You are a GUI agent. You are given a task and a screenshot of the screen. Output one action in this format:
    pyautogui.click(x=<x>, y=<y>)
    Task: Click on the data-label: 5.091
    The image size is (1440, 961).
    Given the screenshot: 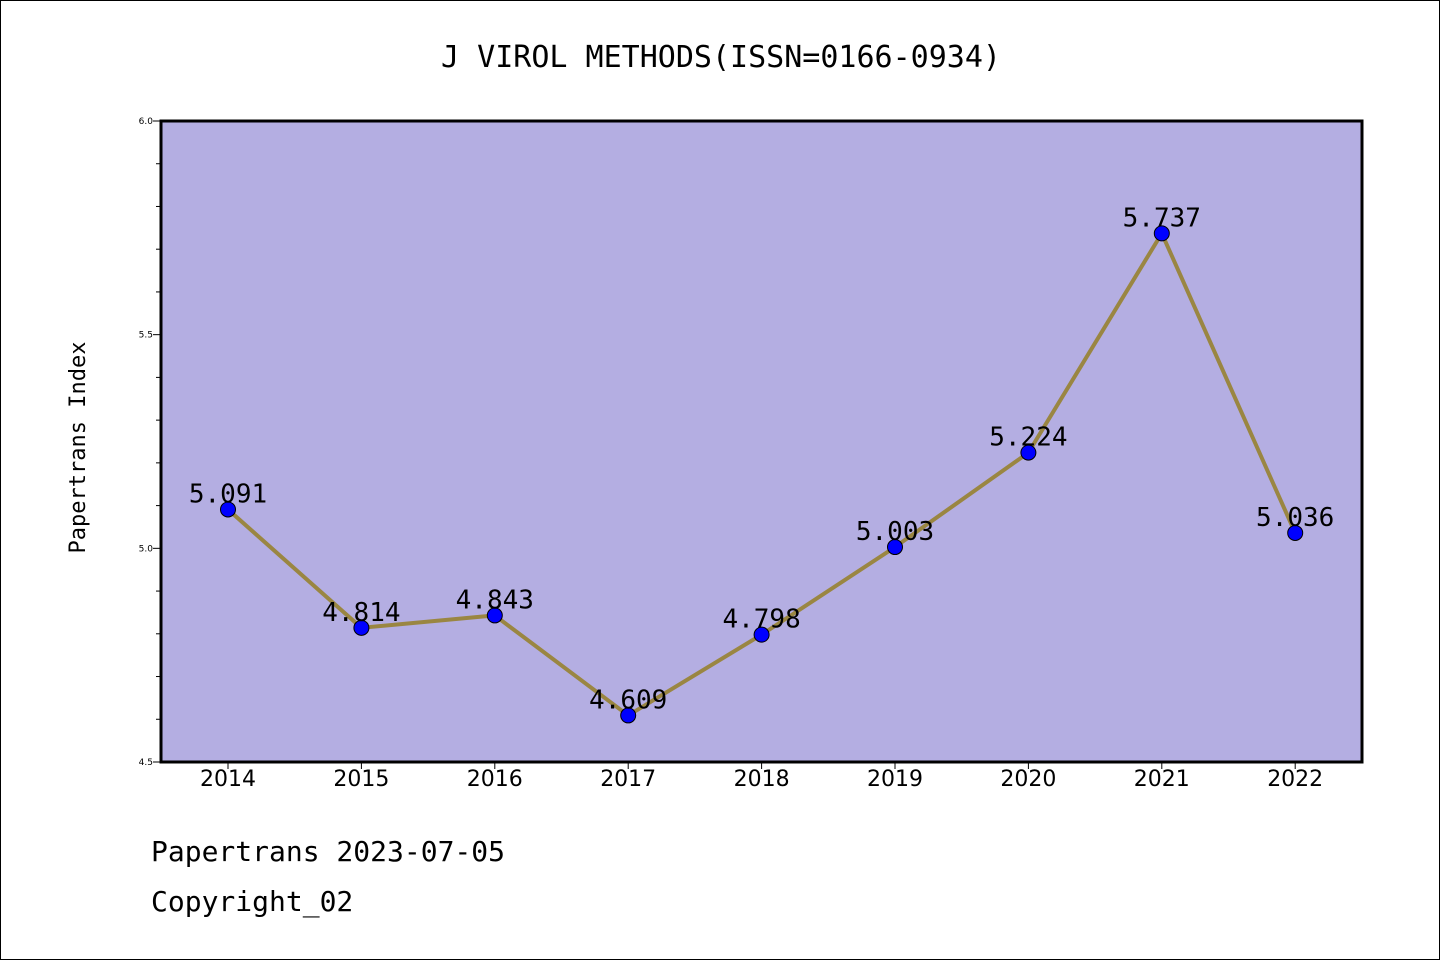 What is the action you would take?
    pyautogui.click(x=228, y=494)
    